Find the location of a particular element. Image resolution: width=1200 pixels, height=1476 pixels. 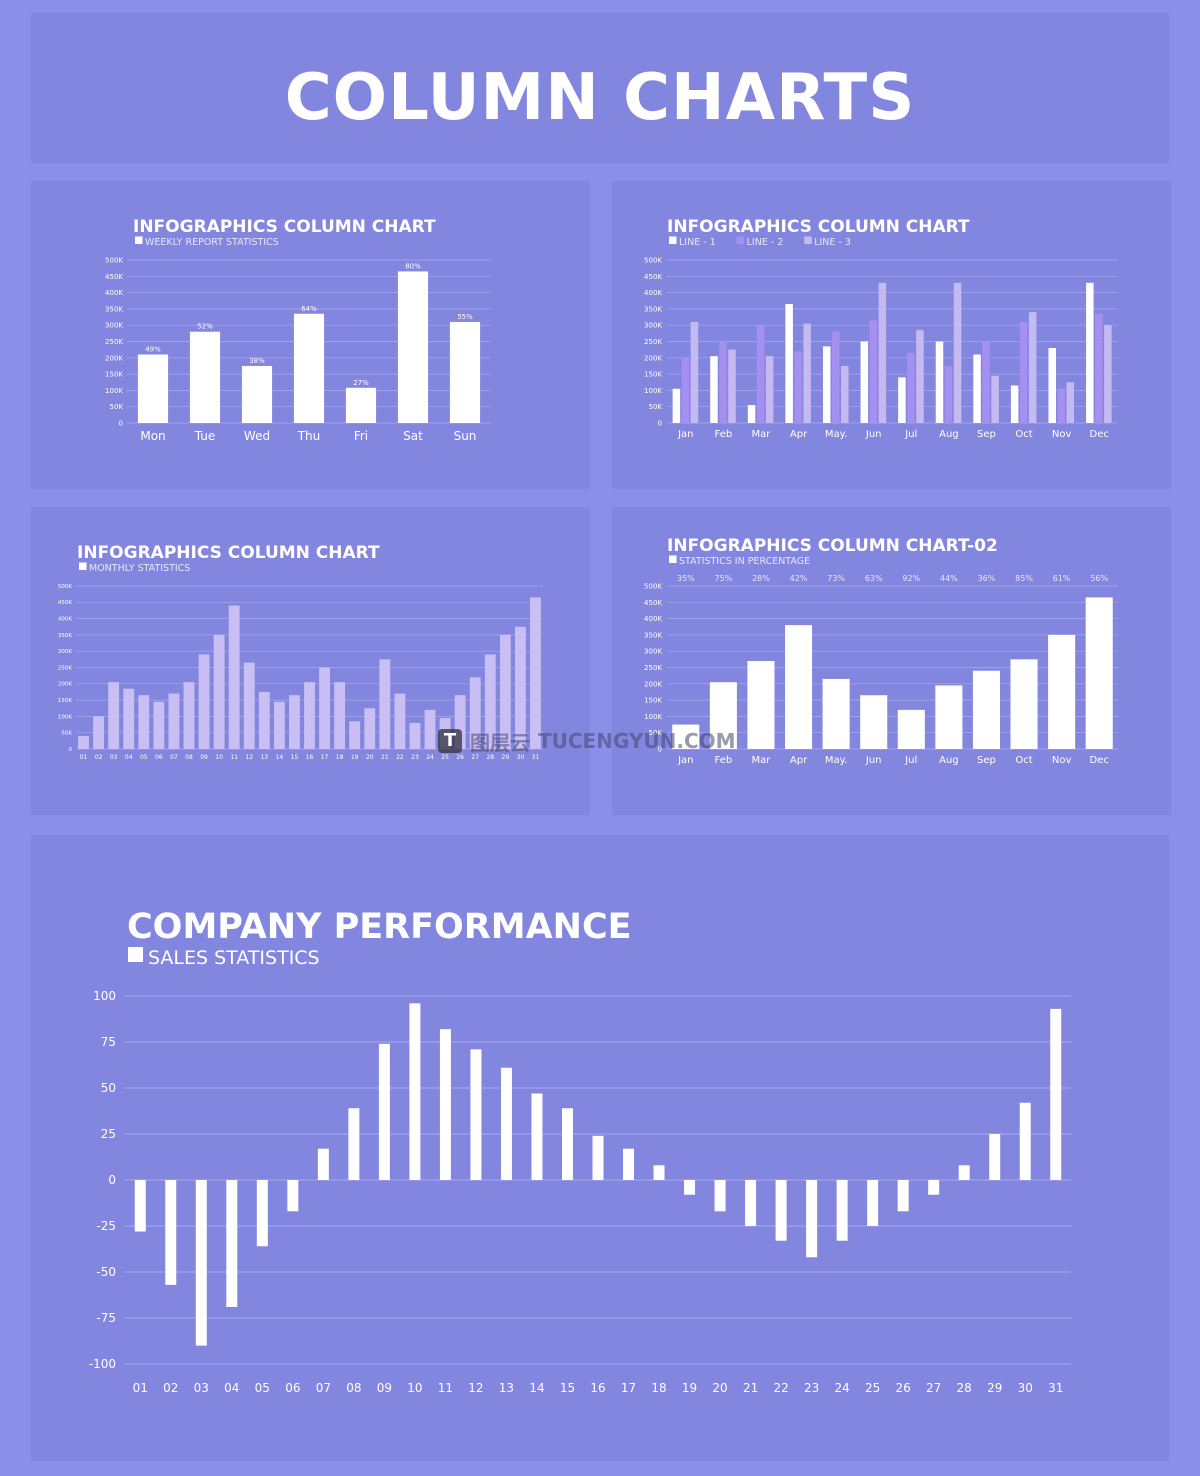

data-label: 42% is located at coordinates (799, 578).